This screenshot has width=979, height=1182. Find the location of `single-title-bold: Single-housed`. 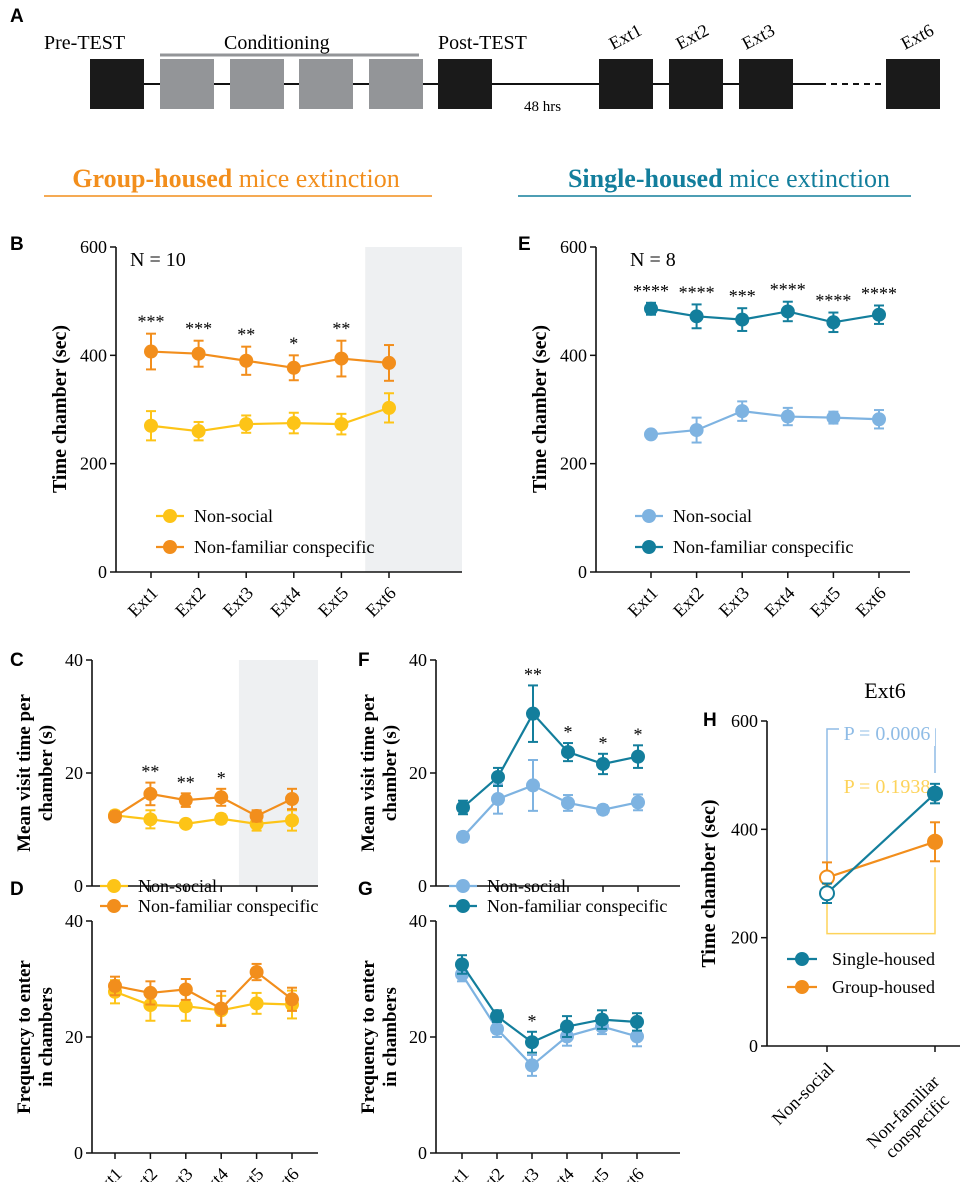

single-title-bold: Single-housed is located at coordinates (645, 178).